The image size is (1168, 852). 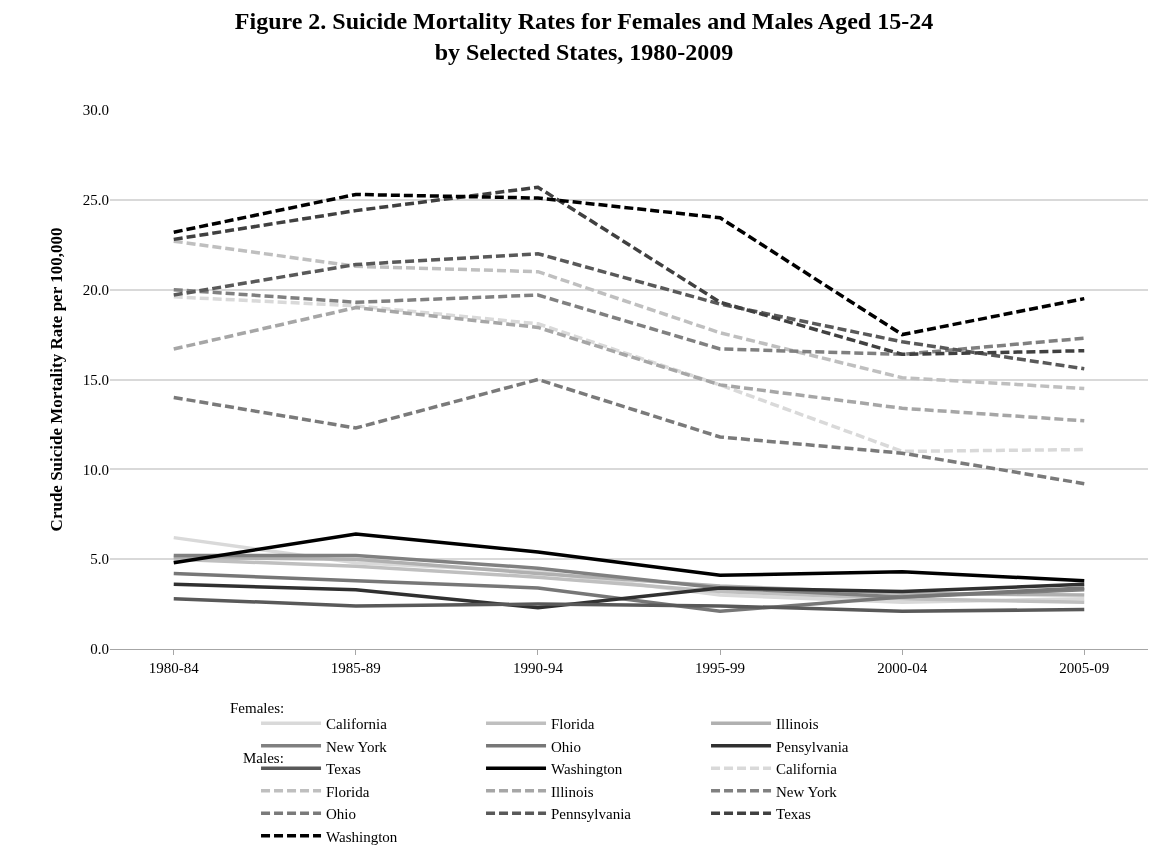 What do you see at coordinates (1084, 668) in the screenshot?
I see `x-tick-label: 2005-09` at bounding box center [1084, 668].